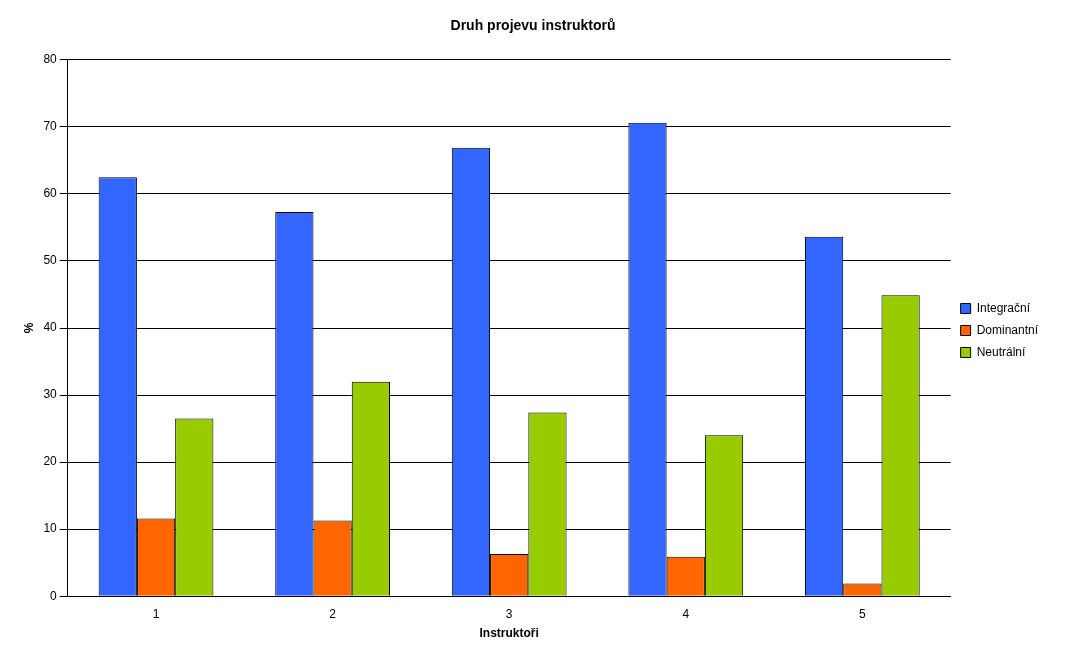 This screenshot has width=1077, height=656. What do you see at coordinates (509, 613) in the screenshot?
I see `x-tick-label: 3` at bounding box center [509, 613].